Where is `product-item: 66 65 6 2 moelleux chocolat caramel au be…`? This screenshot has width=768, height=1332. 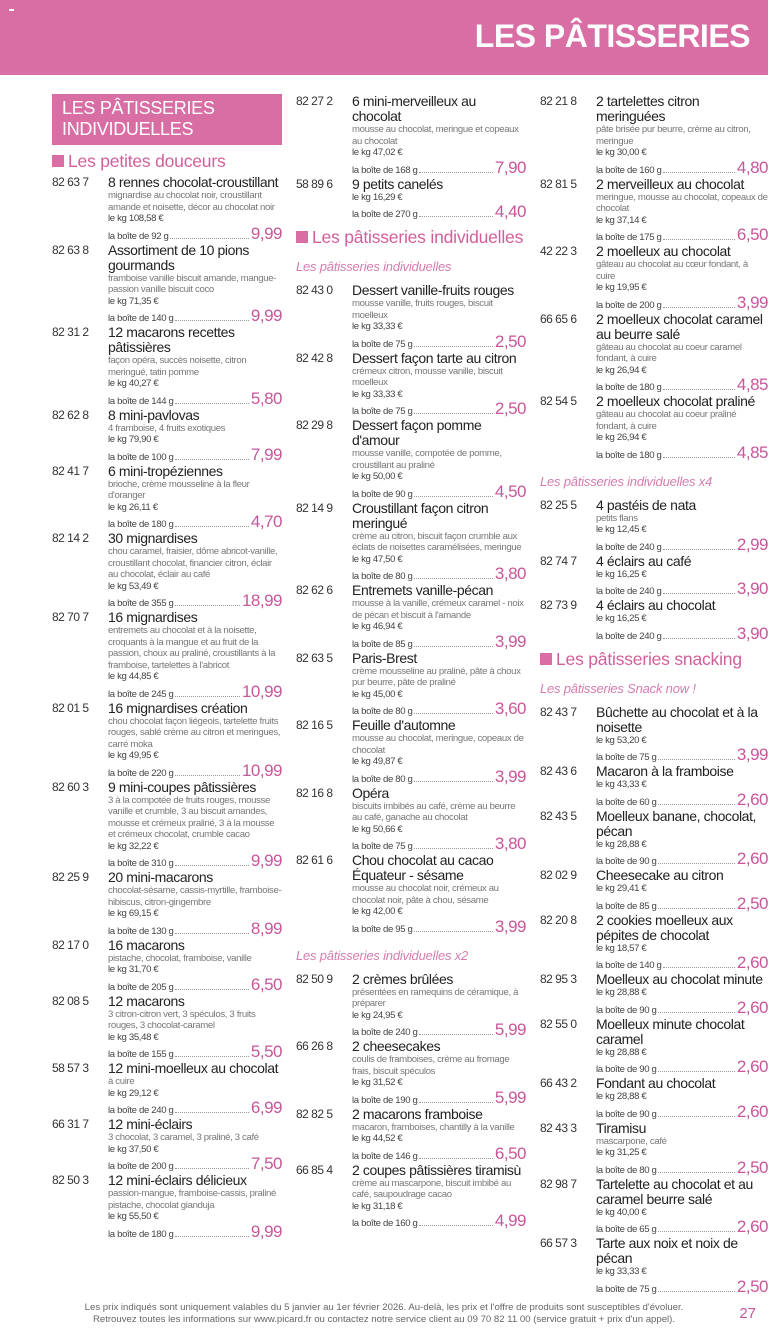
product-item: 66 65 6 2 moelleux chocolat caramel au be… is located at coordinates (654, 353).